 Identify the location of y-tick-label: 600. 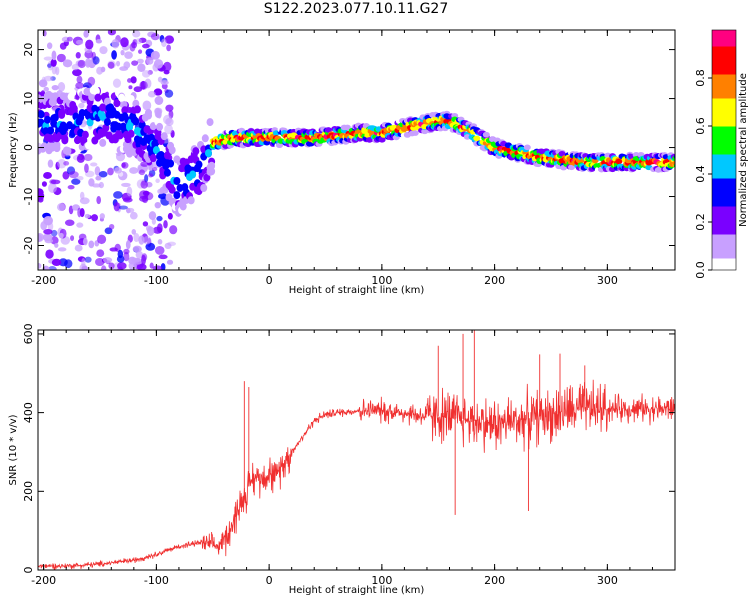
(28, 333).